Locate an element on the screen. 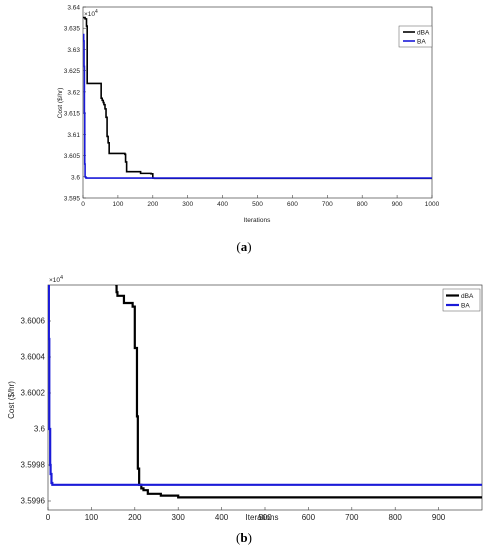 The height and width of the screenshot is (550, 488). x-tick-label: 1000 is located at coordinates (432, 204).